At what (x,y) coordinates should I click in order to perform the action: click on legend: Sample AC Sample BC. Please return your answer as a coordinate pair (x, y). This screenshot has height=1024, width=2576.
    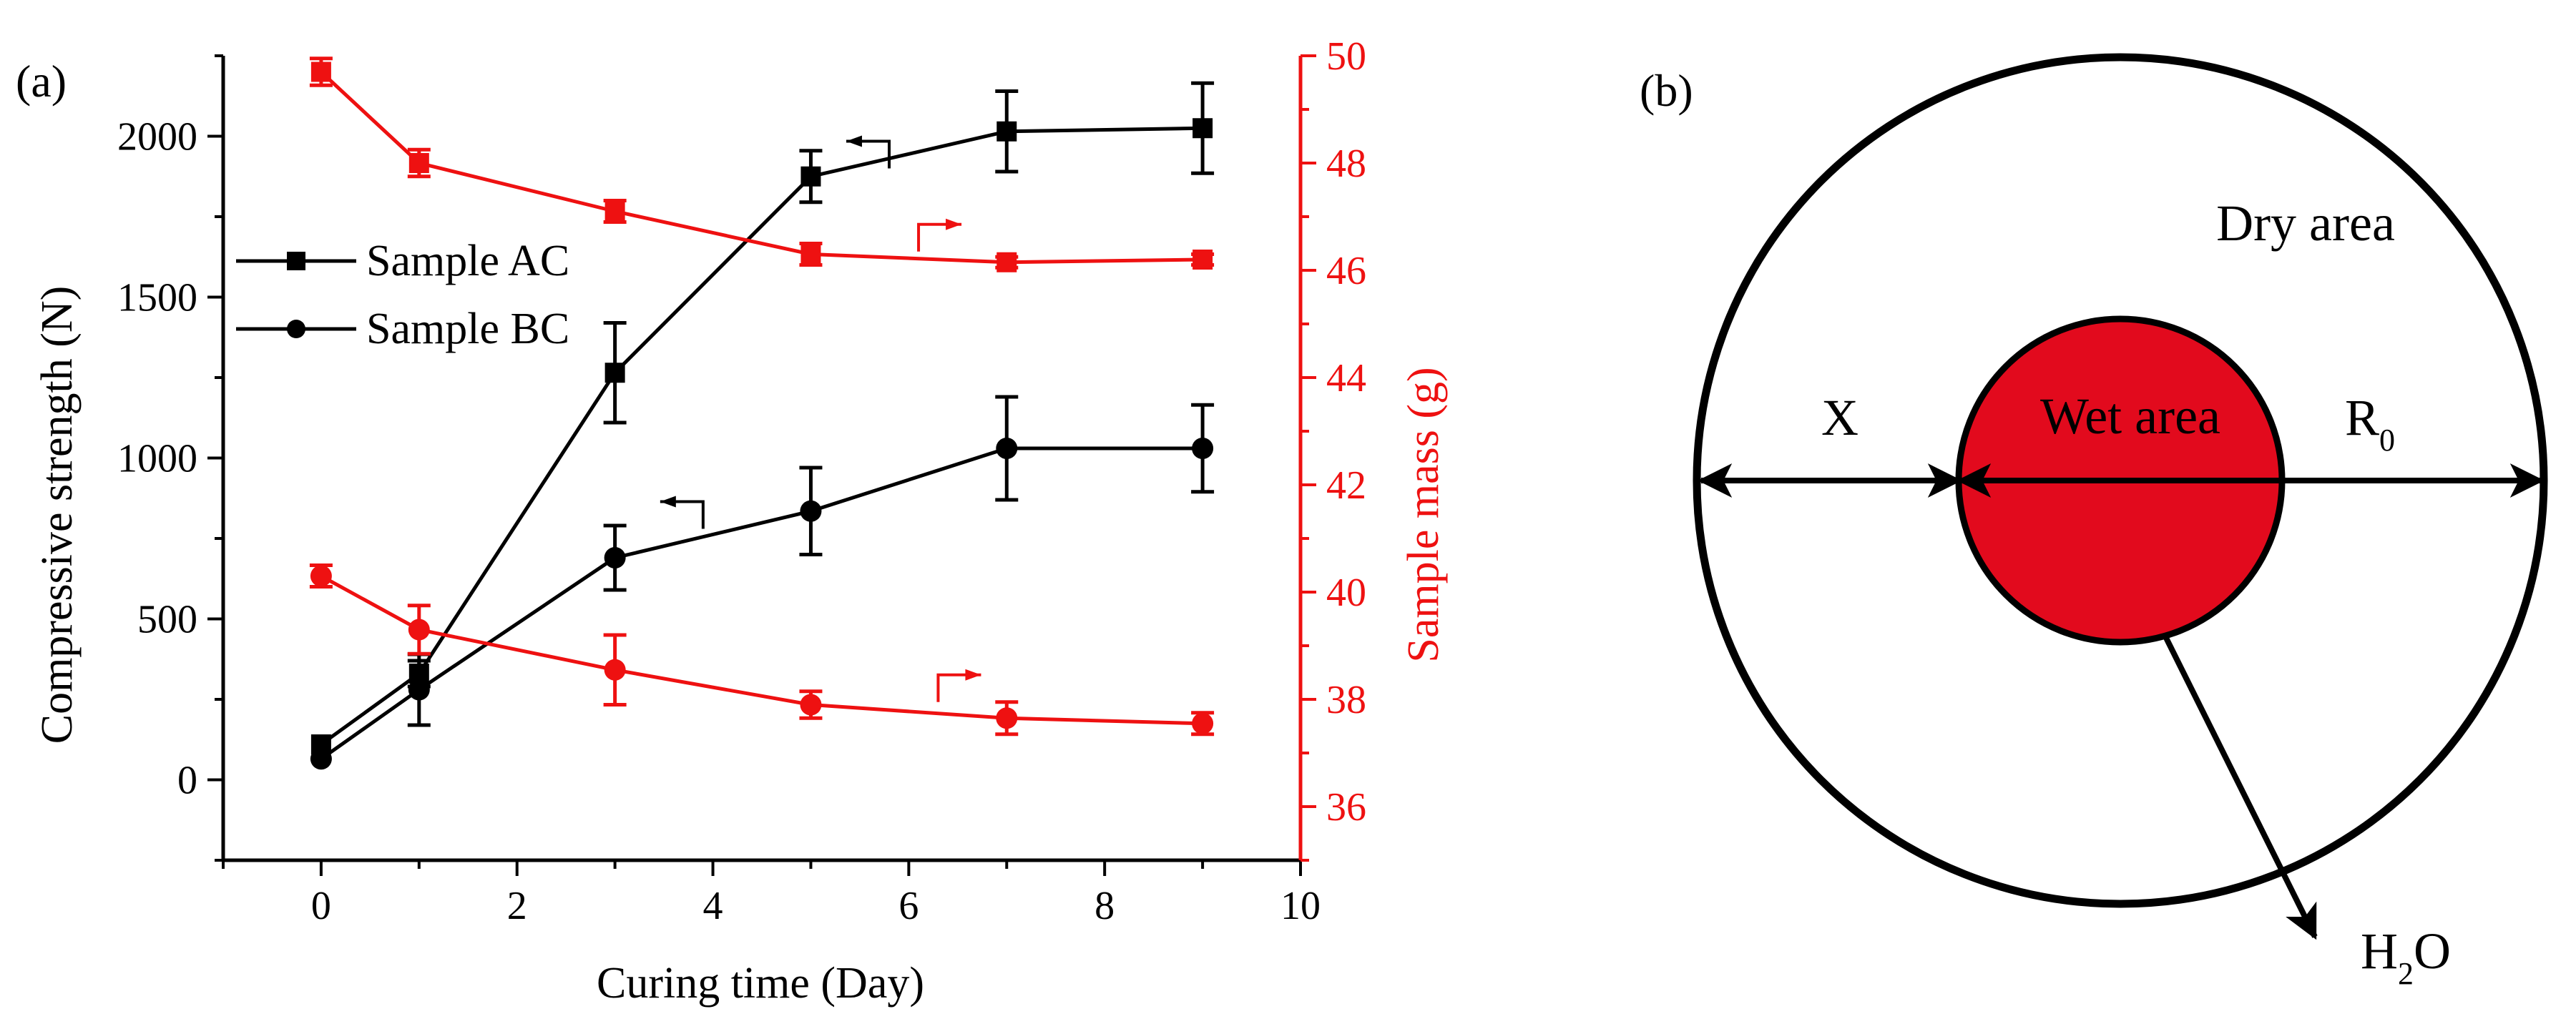
    Looking at the image, I should click on (402, 295).